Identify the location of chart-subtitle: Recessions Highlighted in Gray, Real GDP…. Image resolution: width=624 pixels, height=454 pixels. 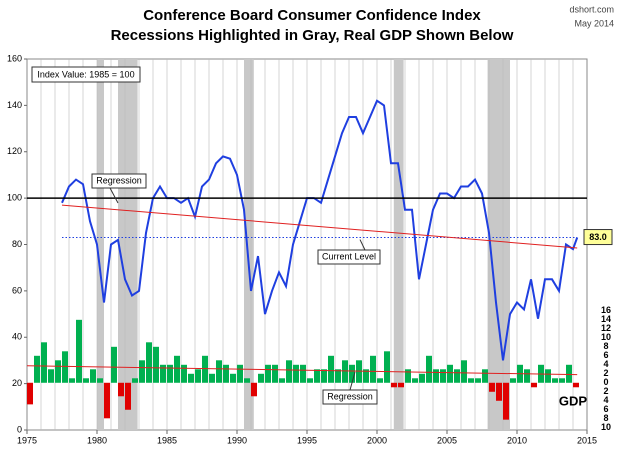
(312, 35).